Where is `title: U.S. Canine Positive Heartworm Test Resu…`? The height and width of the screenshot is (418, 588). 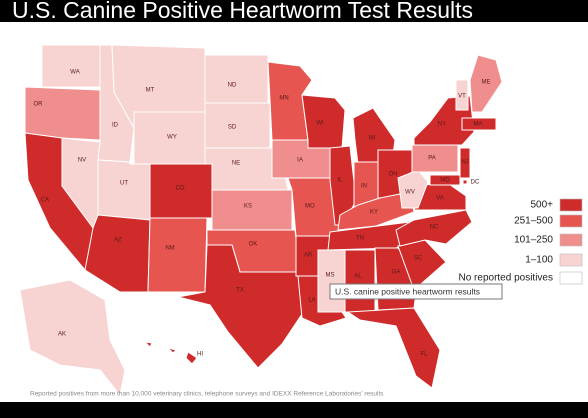
title: U.S. Canine Positive Heartworm Test Resu… is located at coordinates (242, 11).